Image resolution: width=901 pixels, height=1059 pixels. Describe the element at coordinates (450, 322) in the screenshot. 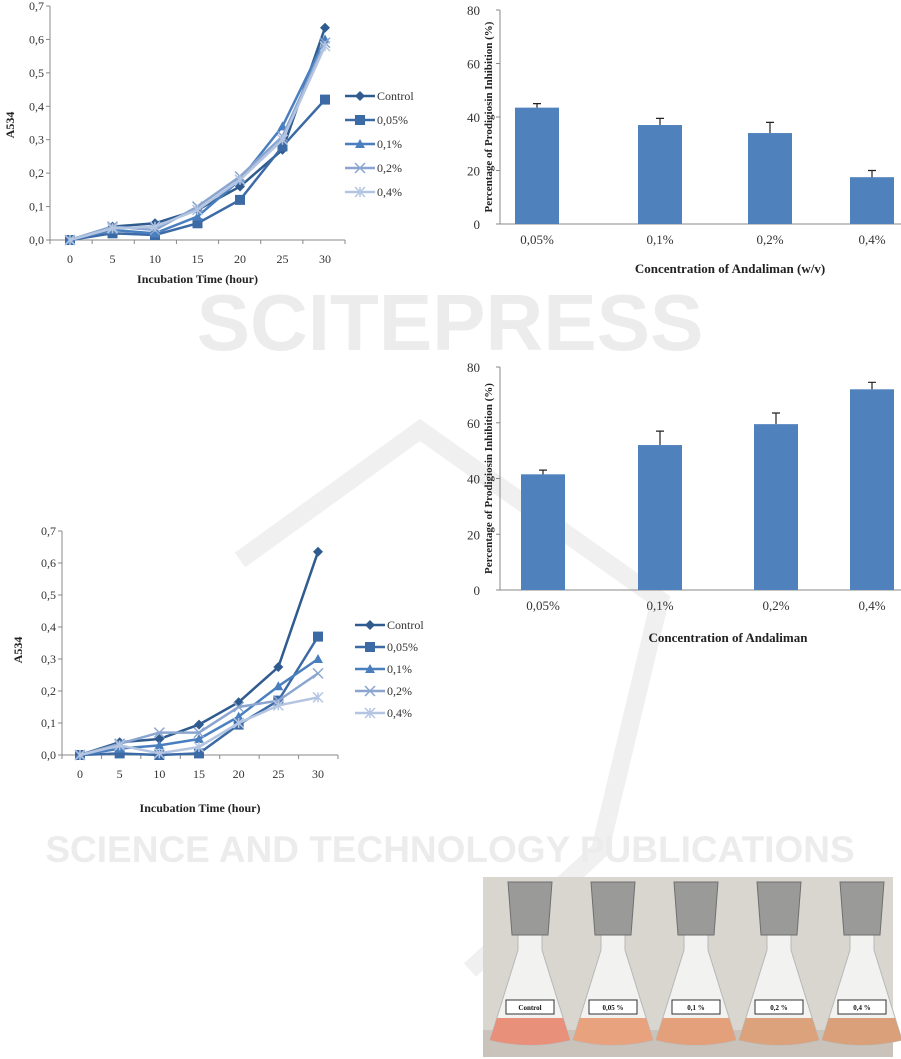

I see `watermark-title: SCITEPRESS` at that location.